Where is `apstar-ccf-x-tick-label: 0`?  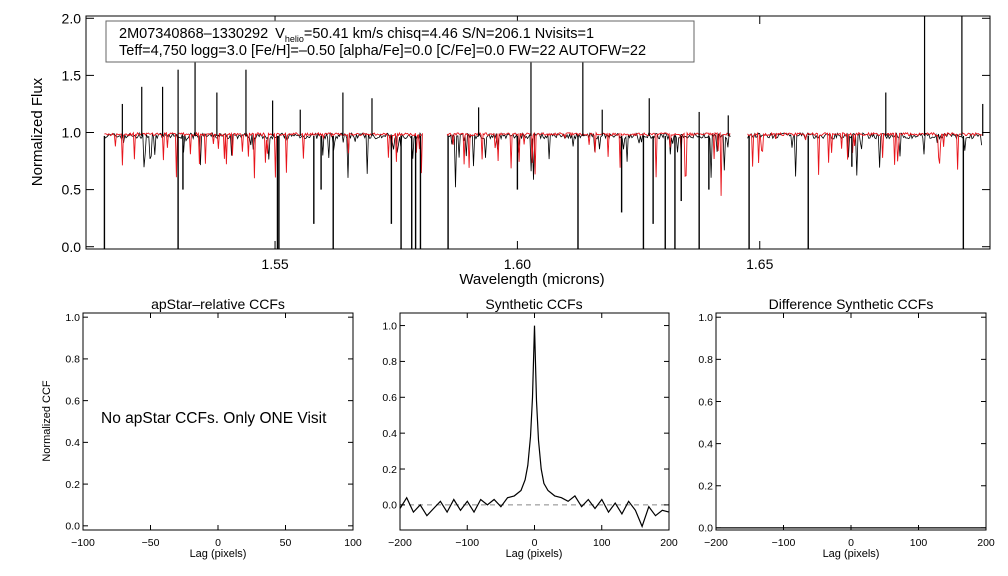
apstar-ccf-x-tick-label: 0 is located at coordinates (218, 543).